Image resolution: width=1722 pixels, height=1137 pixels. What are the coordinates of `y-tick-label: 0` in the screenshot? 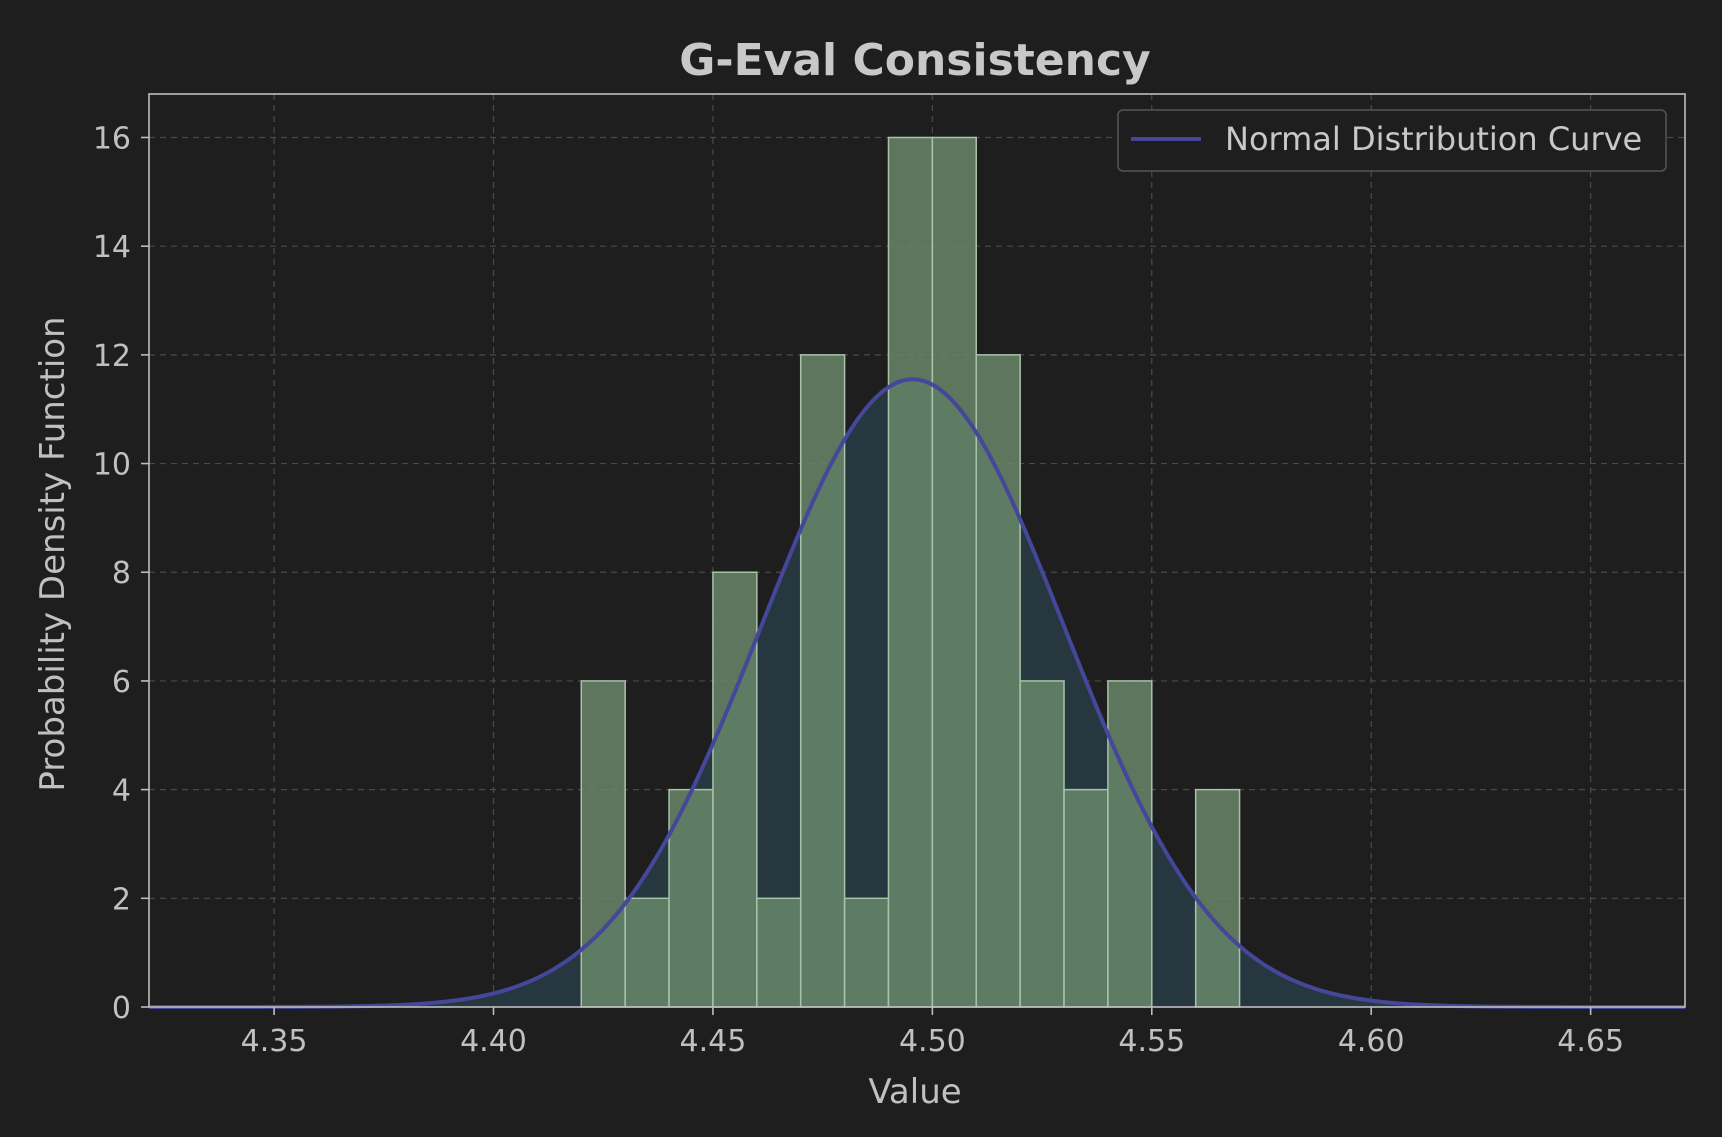 It's located at (121, 1008).